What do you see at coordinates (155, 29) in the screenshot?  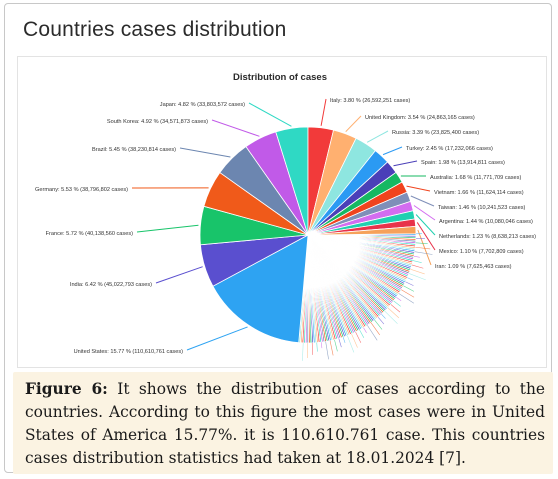 I see `page-title: Countries cases distribution` at bounding box center [155, 29].